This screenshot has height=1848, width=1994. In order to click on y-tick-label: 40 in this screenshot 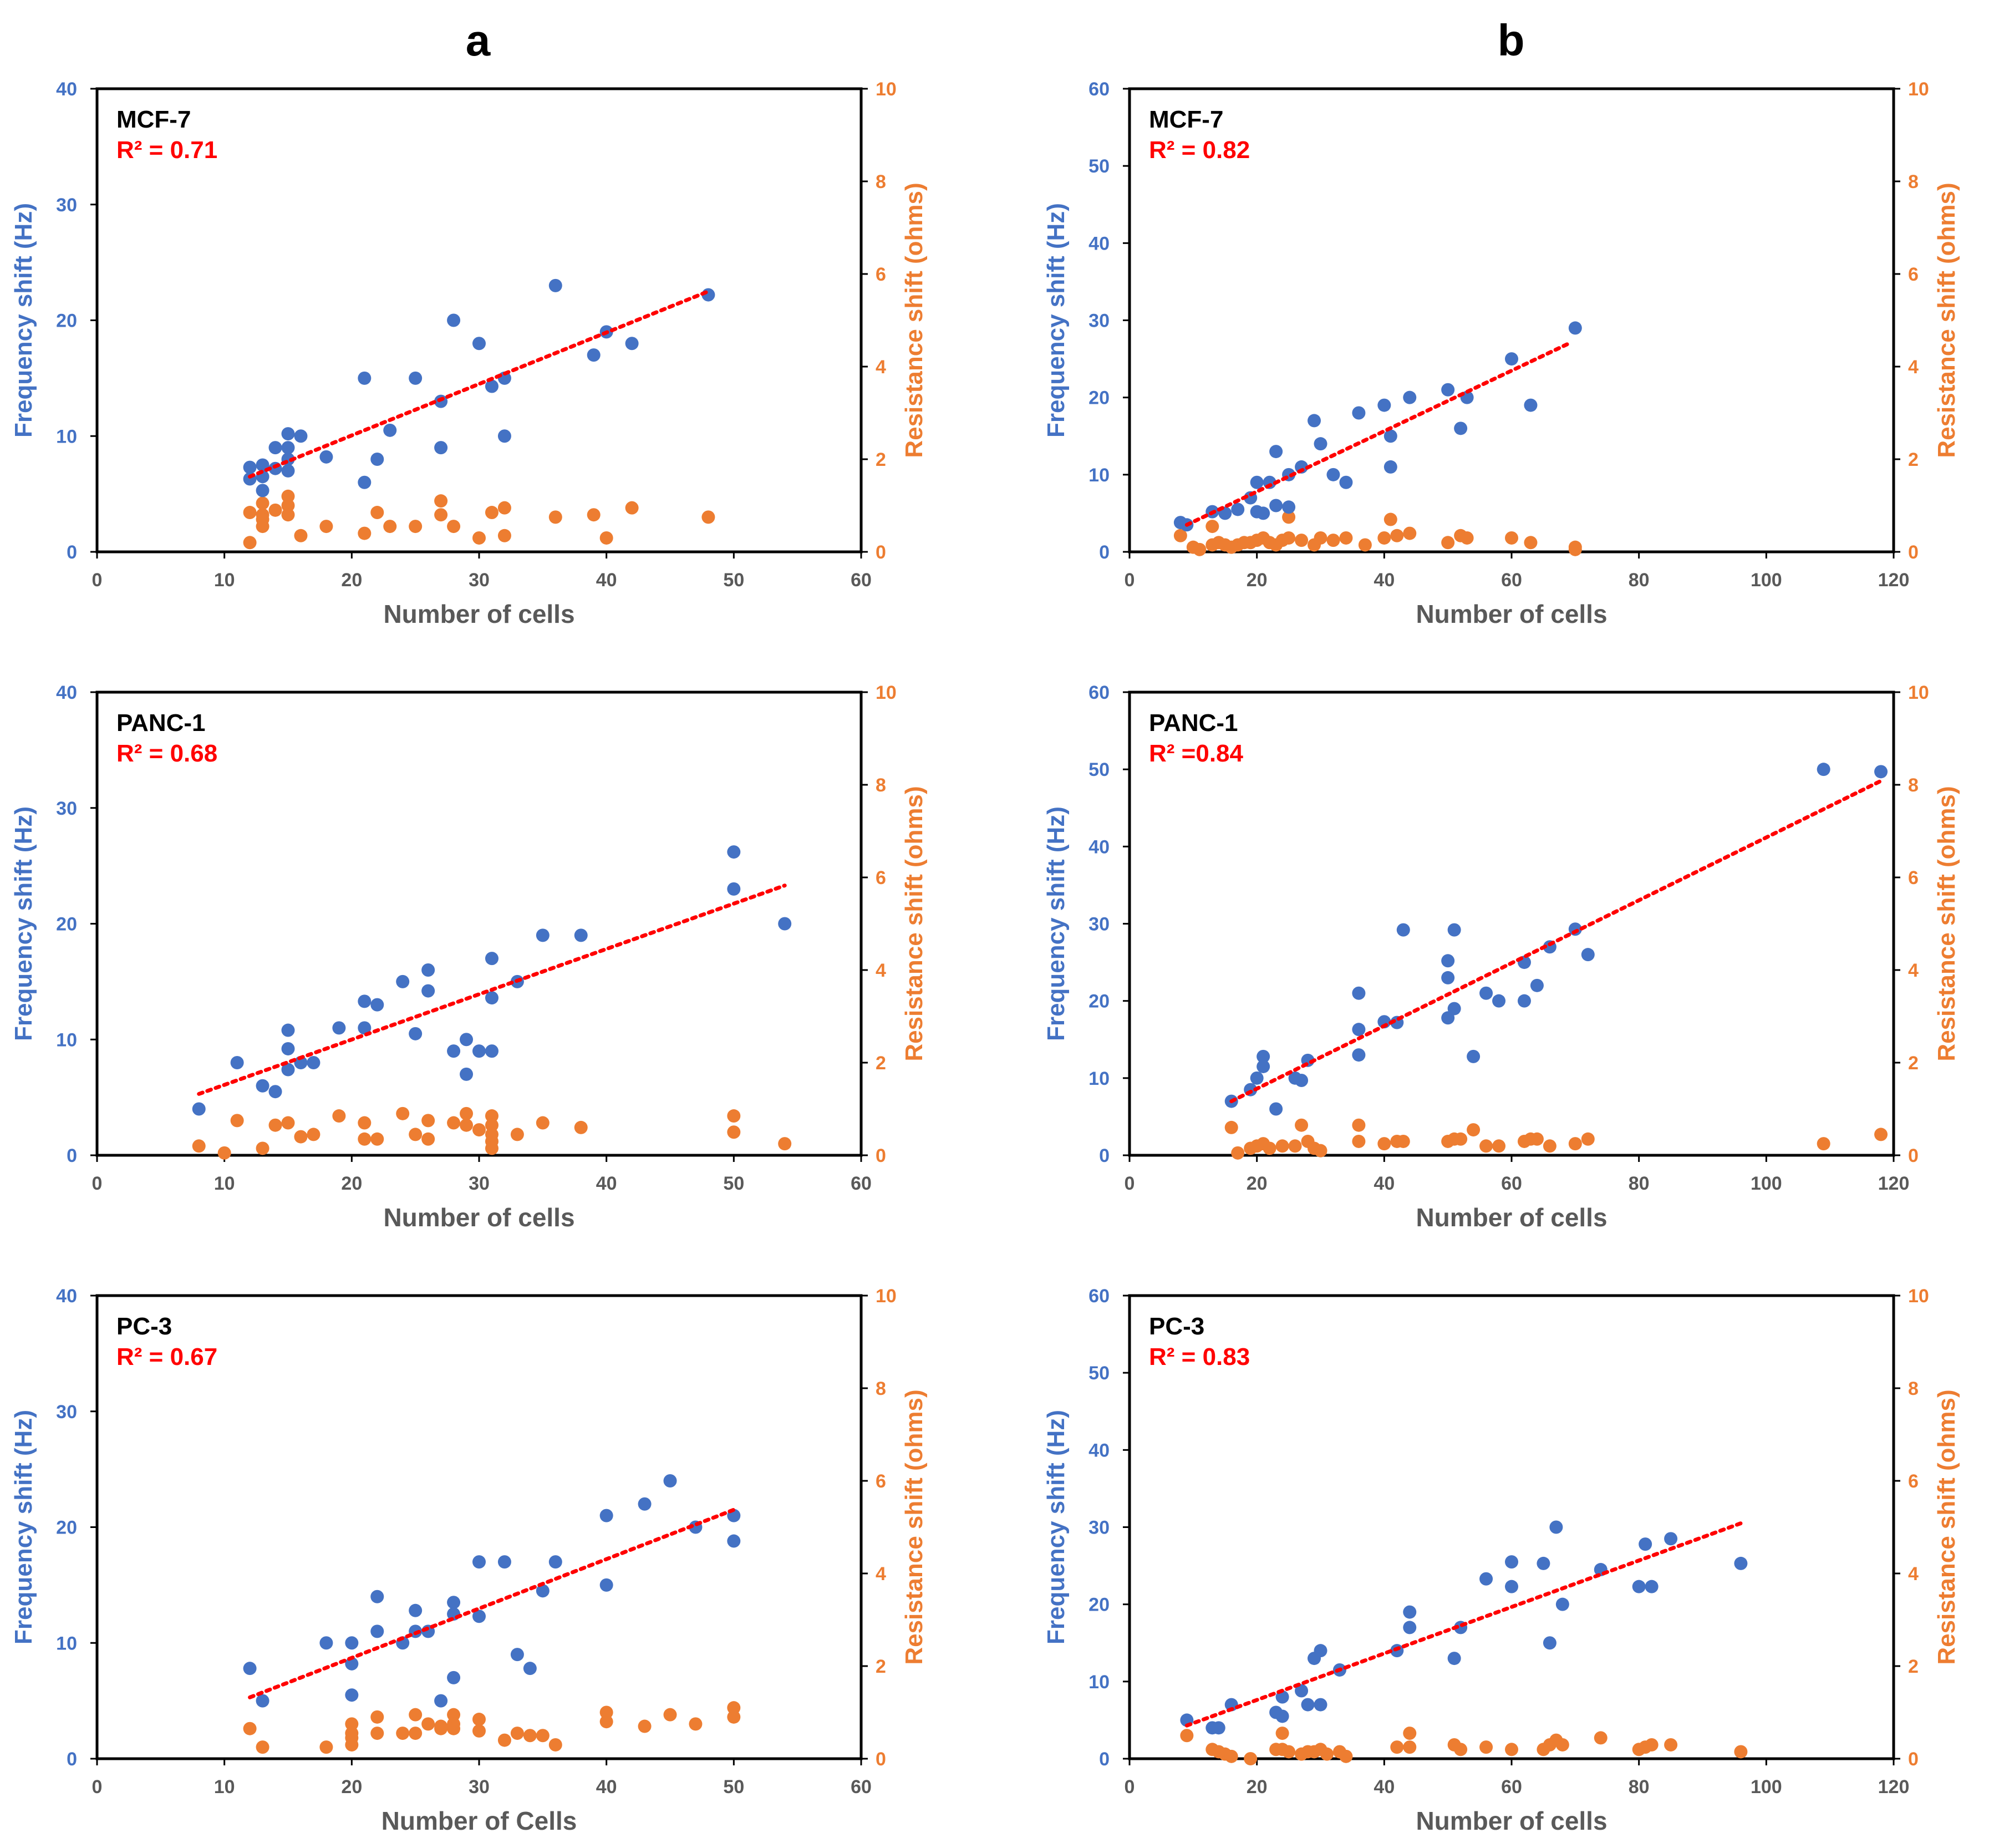, I will do `click(66, 692)`.